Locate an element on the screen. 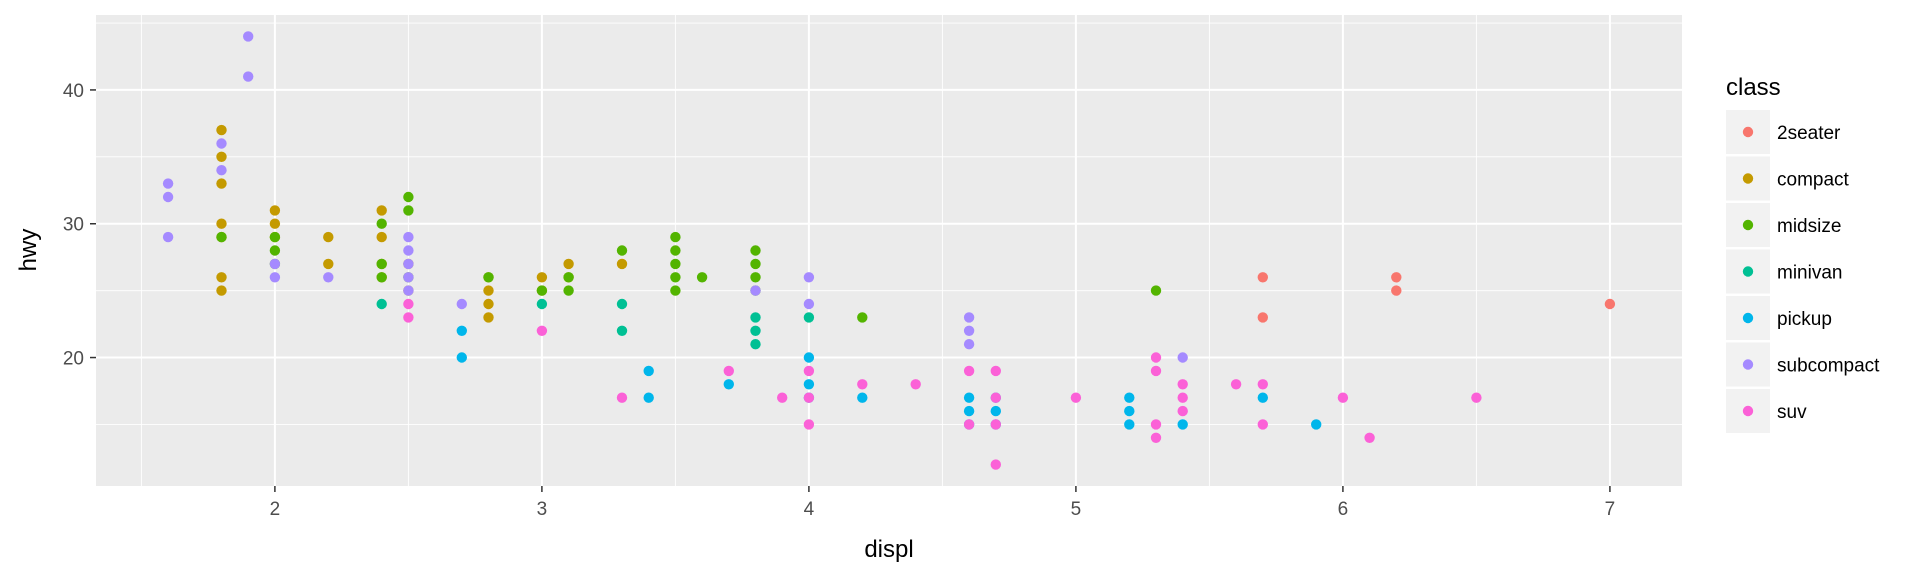 The image size is (1920, 576). legend-swatch-2seater is located at coordinates (1748, 132).